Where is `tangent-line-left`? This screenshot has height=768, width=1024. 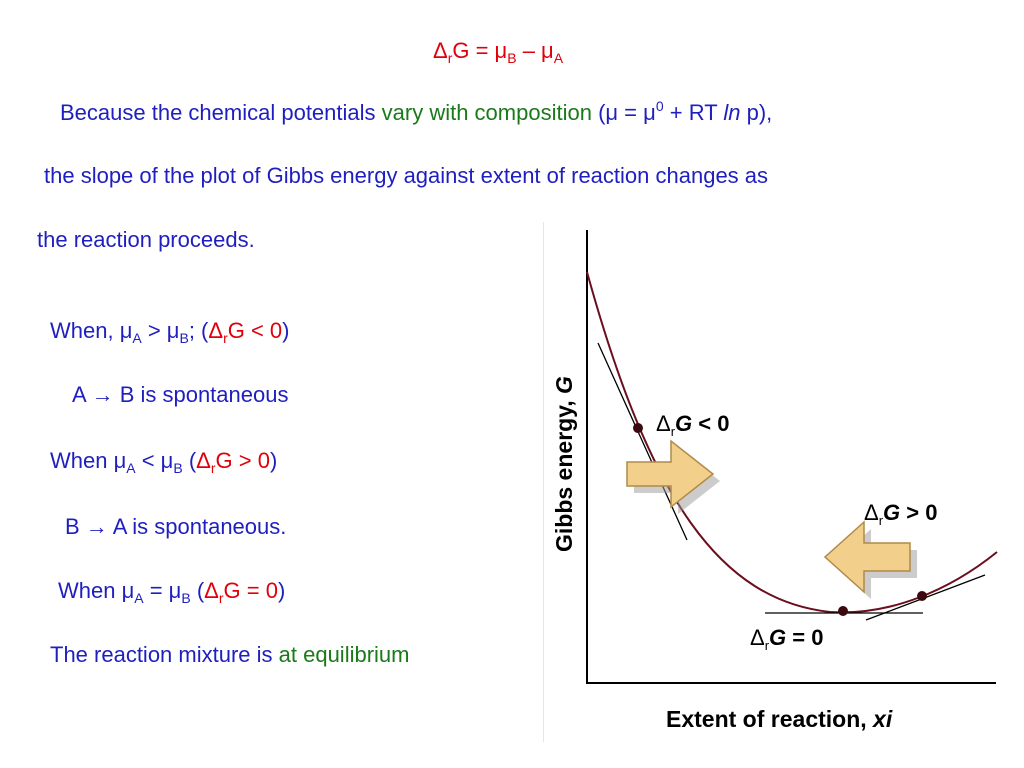
tangent-line-left is located at coordinates (642, 441).